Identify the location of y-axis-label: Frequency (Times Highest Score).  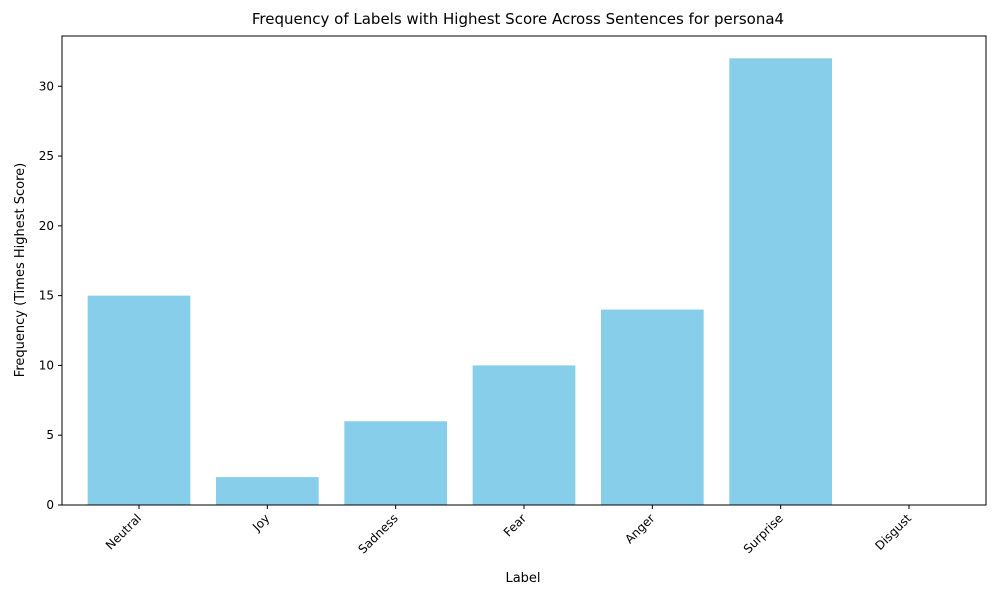
(20, 270).